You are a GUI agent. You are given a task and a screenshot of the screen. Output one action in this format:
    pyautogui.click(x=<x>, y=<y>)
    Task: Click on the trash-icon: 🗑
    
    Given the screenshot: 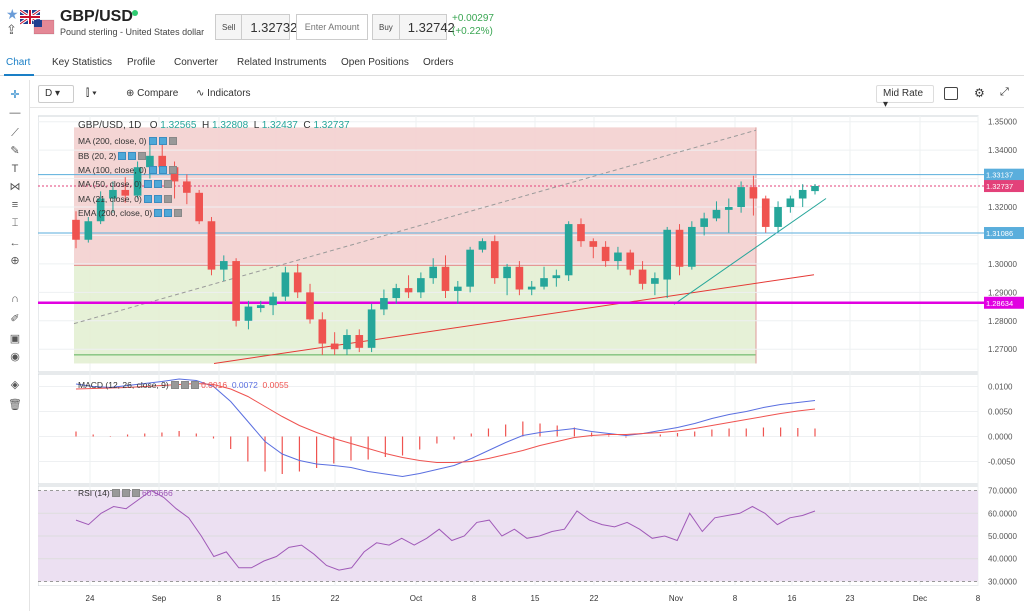 What is the action you would take?
    pyautogui.click(x=15, y=405)
    